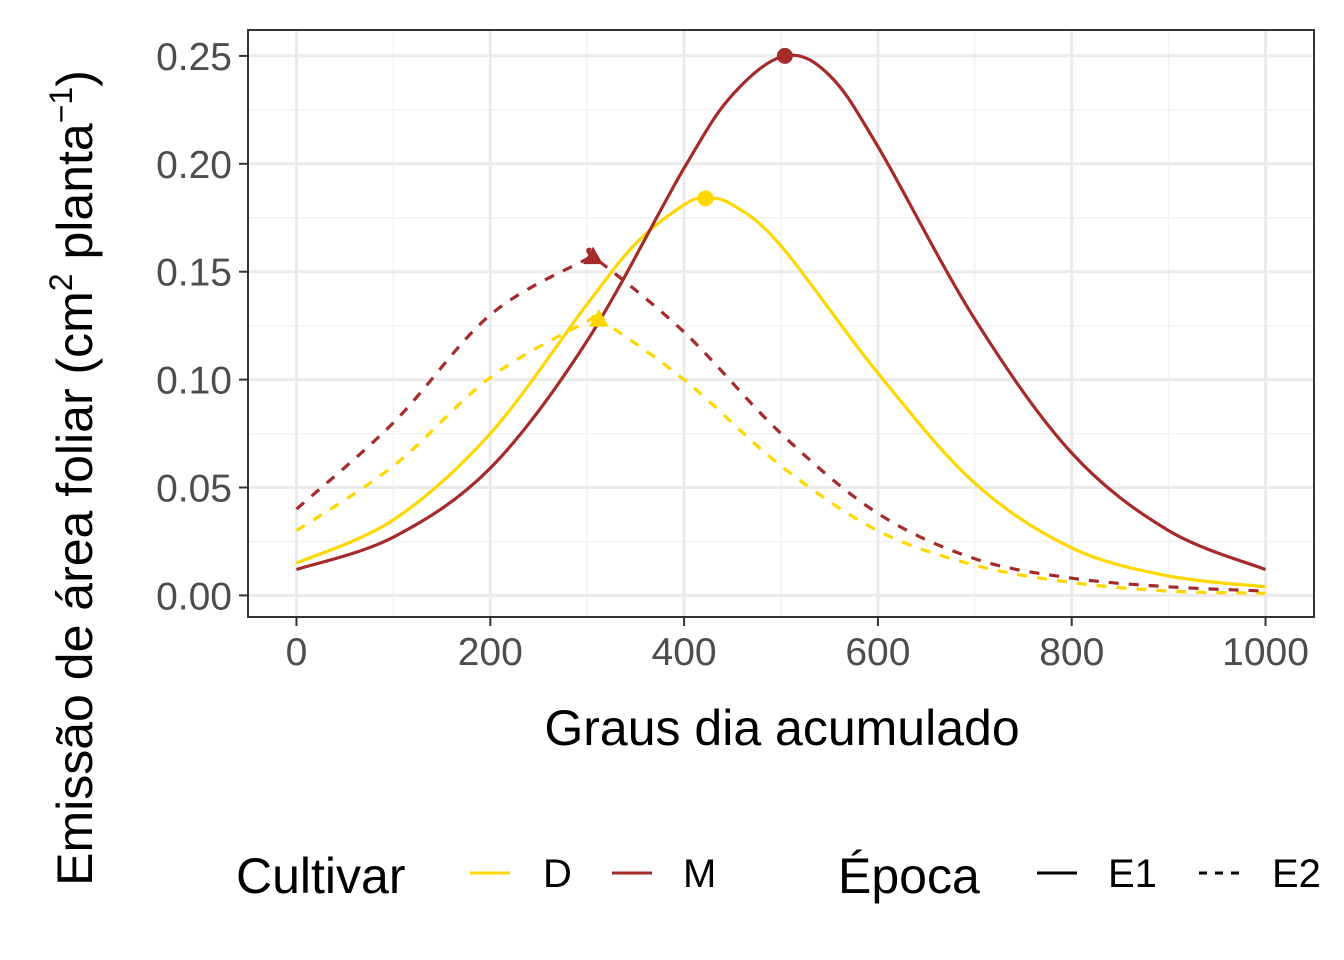 The width and height of the screenshot is (1344, 960). I want to click on x-tick-label: 200, so click(490, 652).